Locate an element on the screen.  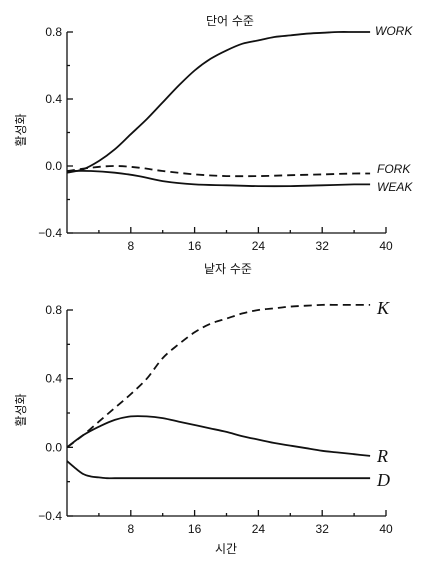
series-label-r: R is located at coordinates (382, 456).